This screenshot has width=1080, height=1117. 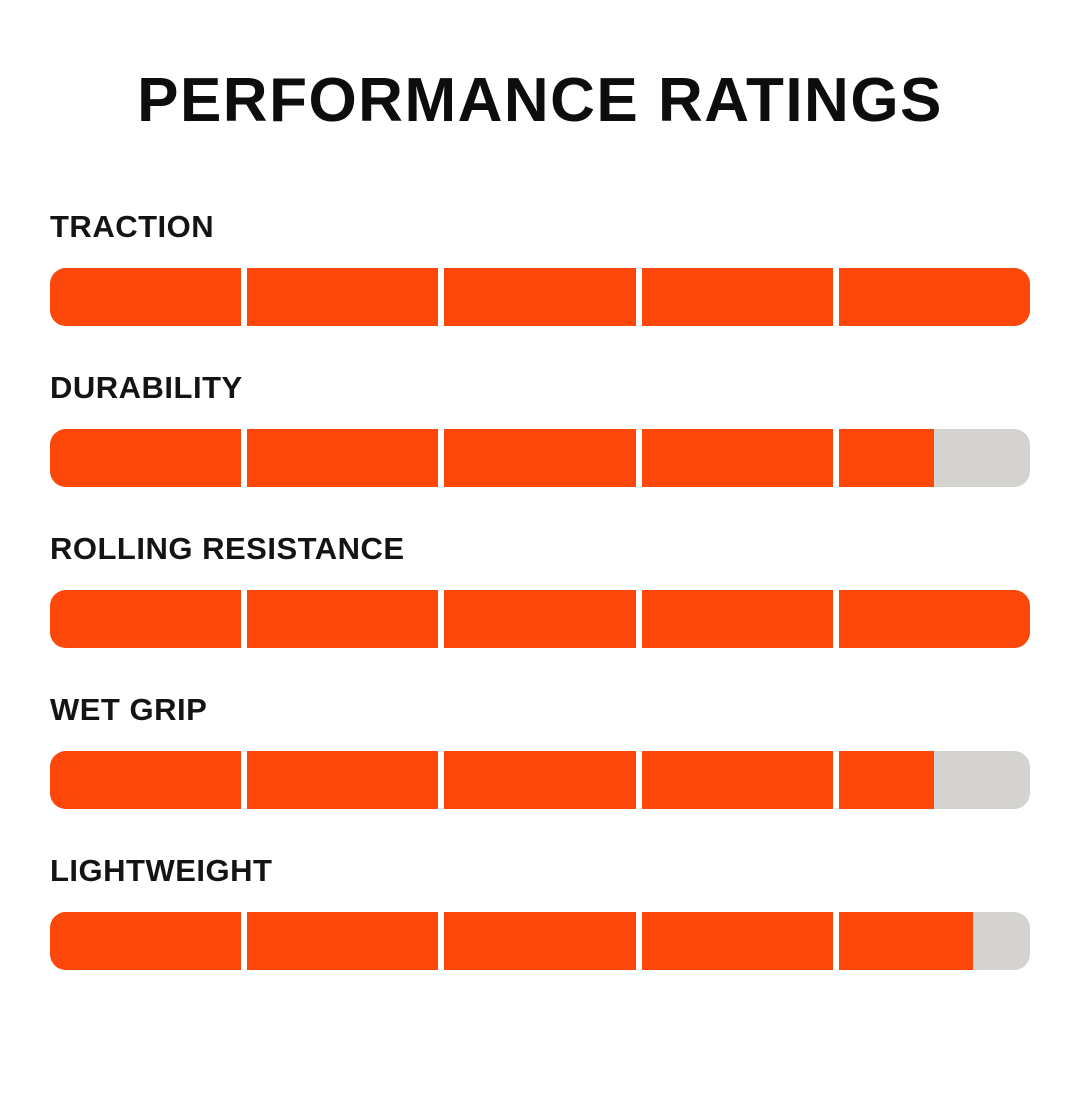 I want to click on rating-row: DURABILITY, so click(x=540, y=428).